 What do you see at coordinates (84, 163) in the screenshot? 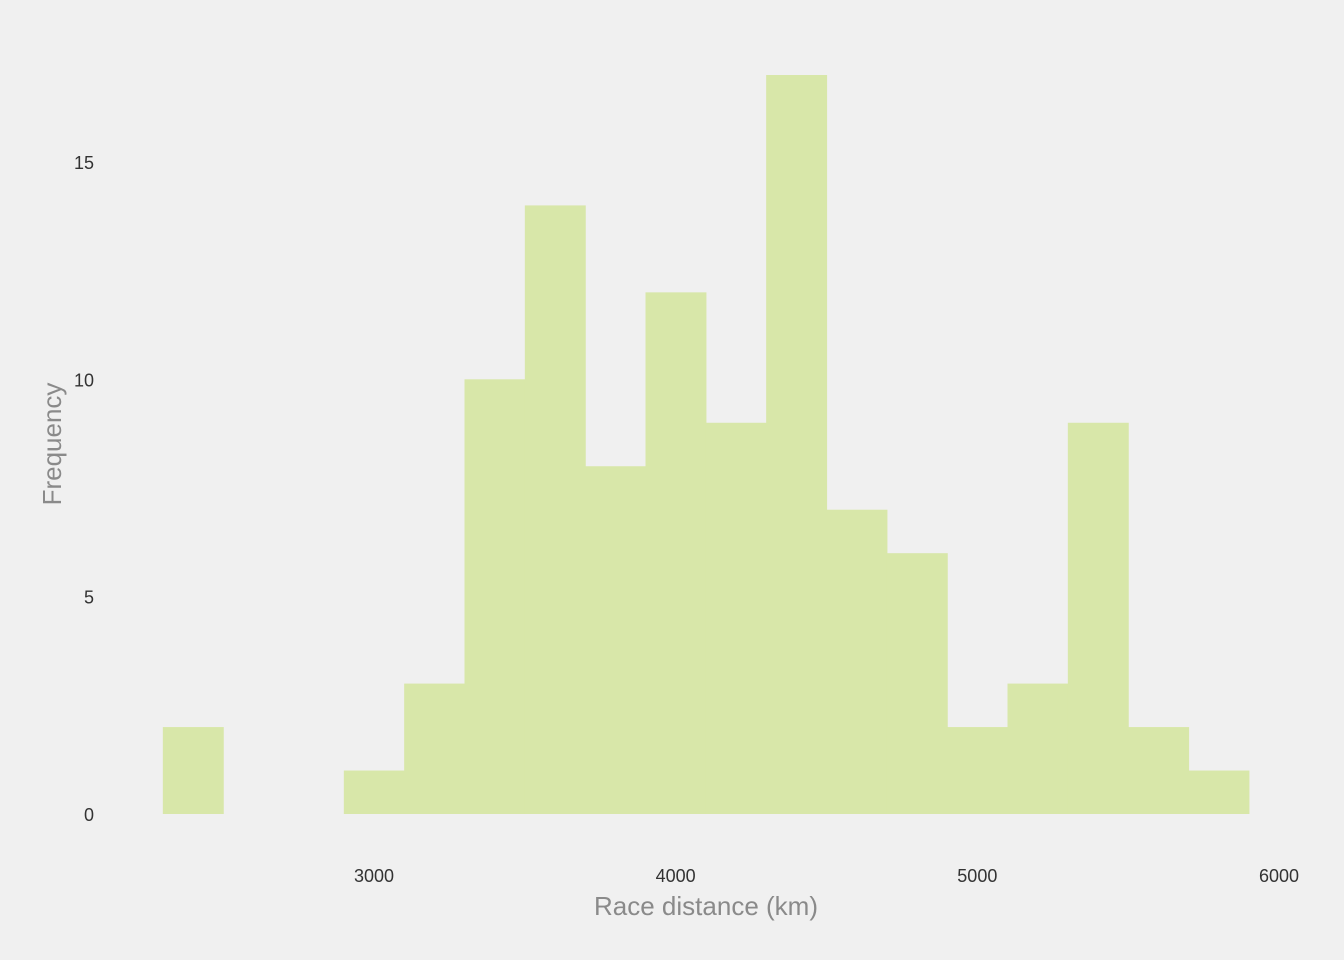
I see `y-tick-label: 15` at bounding box center [84, 163].